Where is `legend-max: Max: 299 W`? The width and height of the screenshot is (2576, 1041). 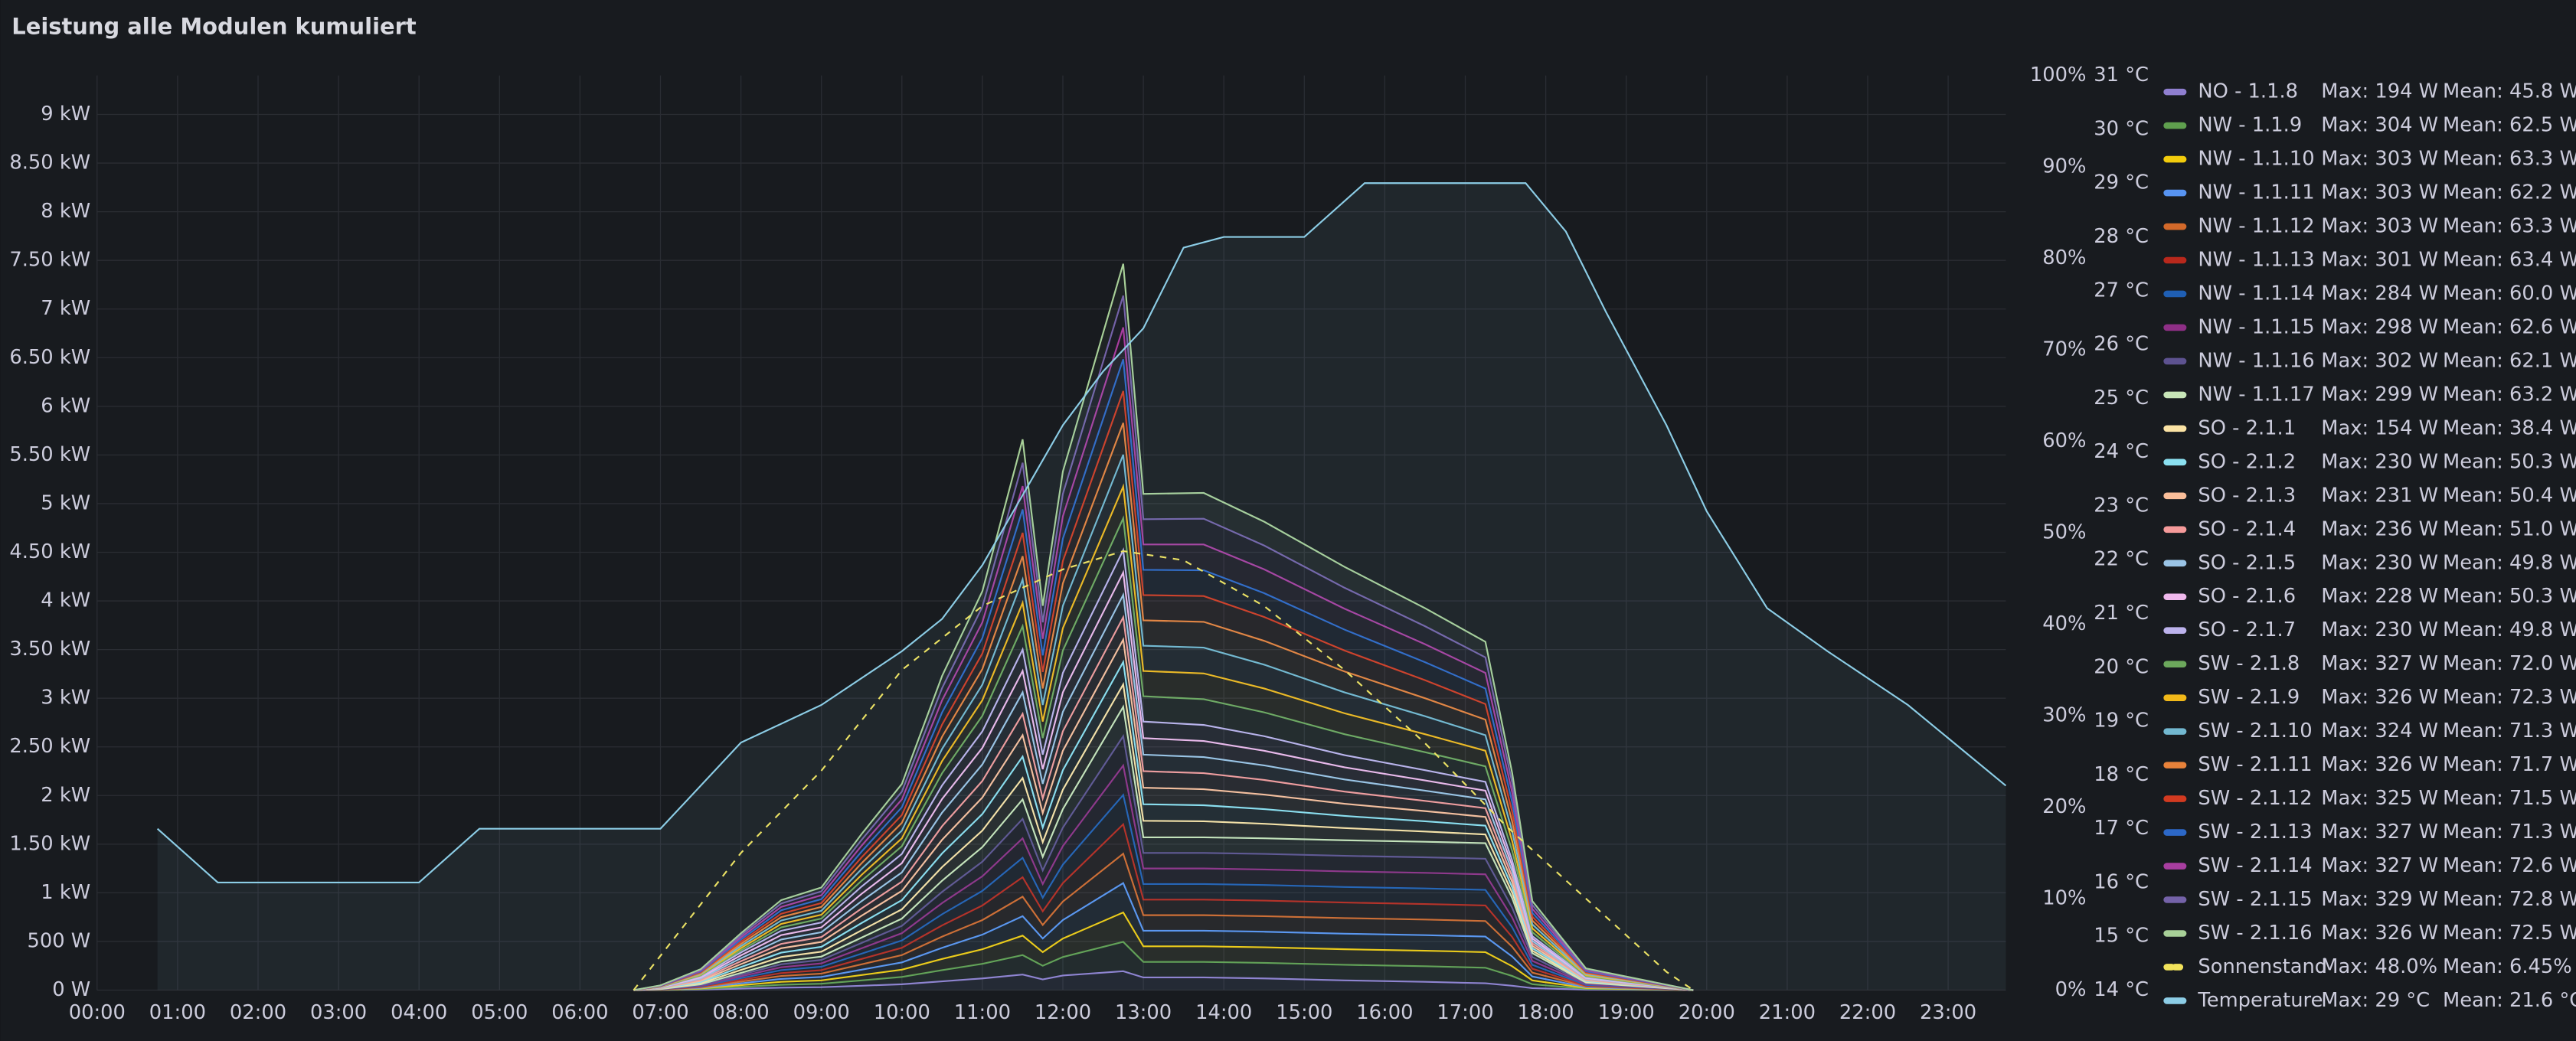
legend-max: Max: 299 W is located at coordinates (2379, 394).